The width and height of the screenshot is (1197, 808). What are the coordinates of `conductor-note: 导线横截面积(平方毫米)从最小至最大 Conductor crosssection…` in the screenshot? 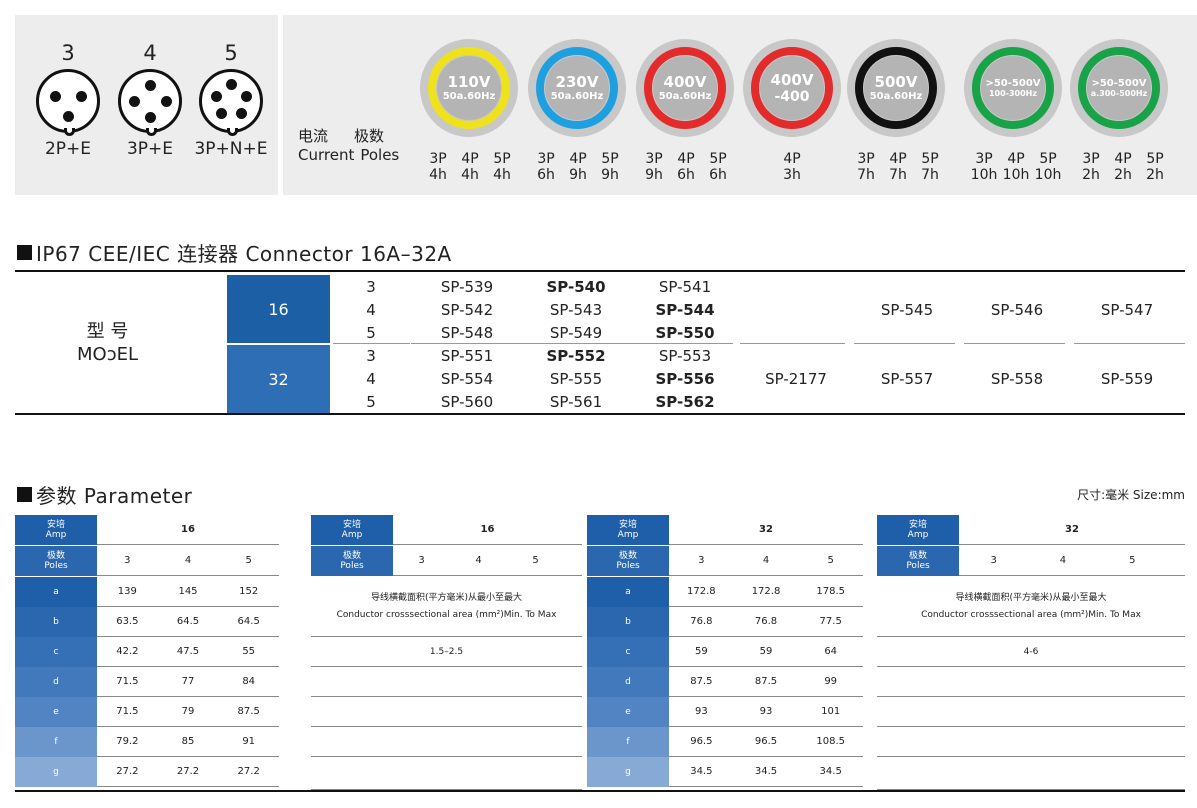 It's located at (446, 606).